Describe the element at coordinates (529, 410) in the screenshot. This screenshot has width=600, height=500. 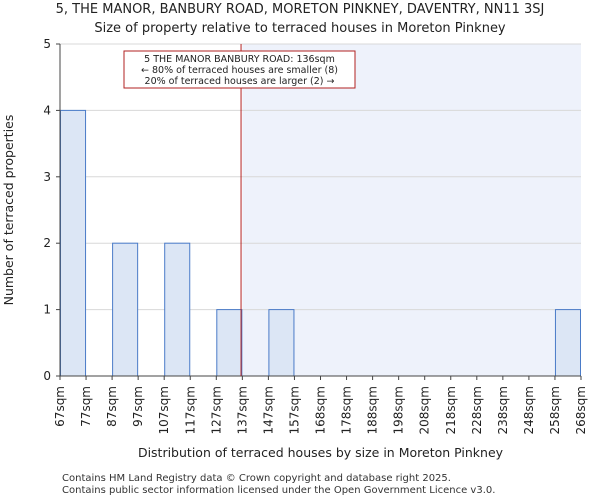
I see `x-tick-label: 248sqm` at that location.